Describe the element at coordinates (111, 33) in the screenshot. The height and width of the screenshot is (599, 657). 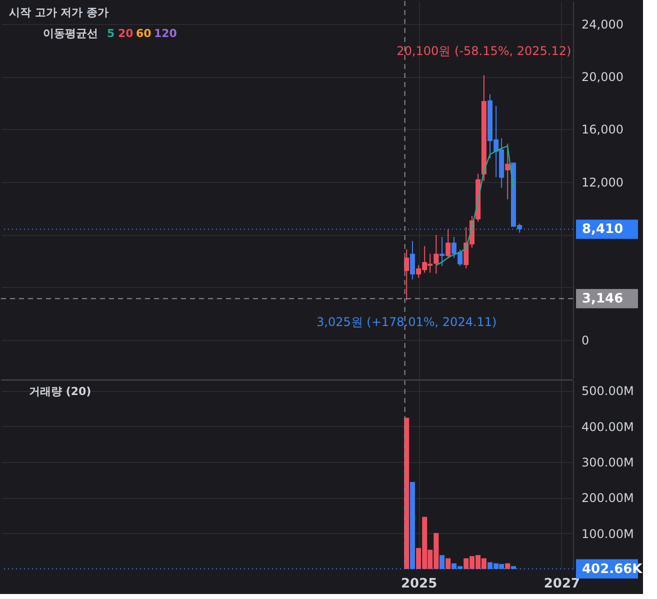
I see `text: 5` at that location.